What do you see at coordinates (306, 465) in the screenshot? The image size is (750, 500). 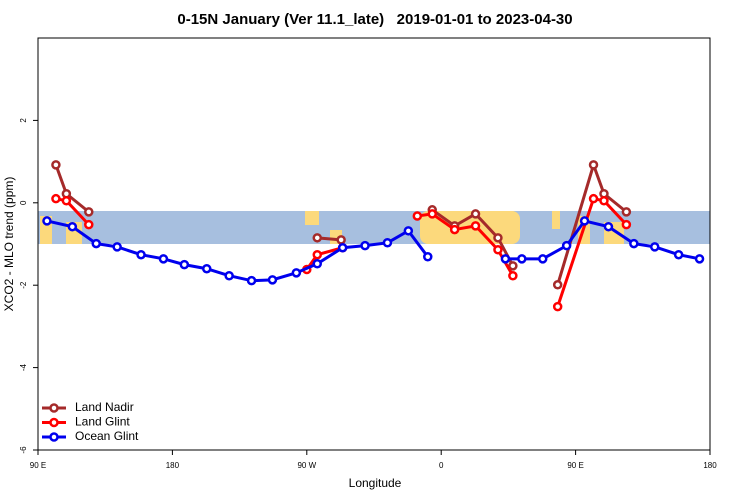 I see `x-tick-label: 90 W` at bounding box center [306, 465].